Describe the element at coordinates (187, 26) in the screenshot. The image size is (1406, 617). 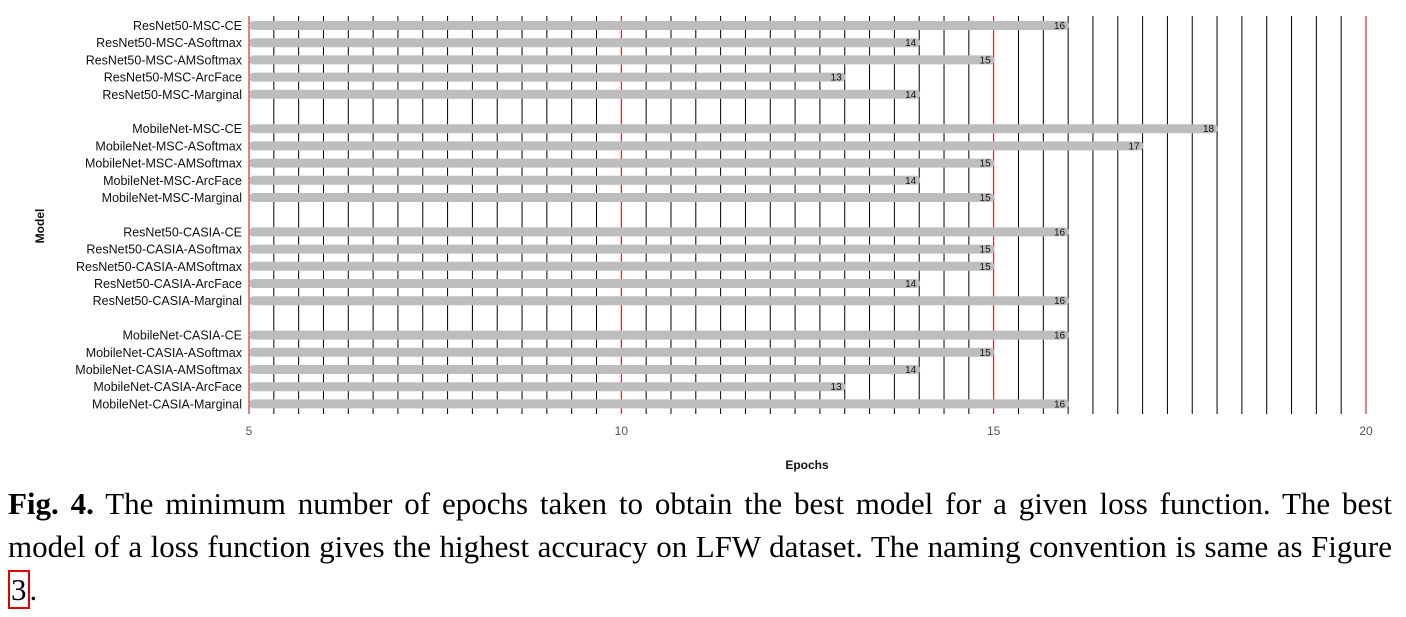
I see `y-tick-label: ResNet50-MSC-CE` at that location.